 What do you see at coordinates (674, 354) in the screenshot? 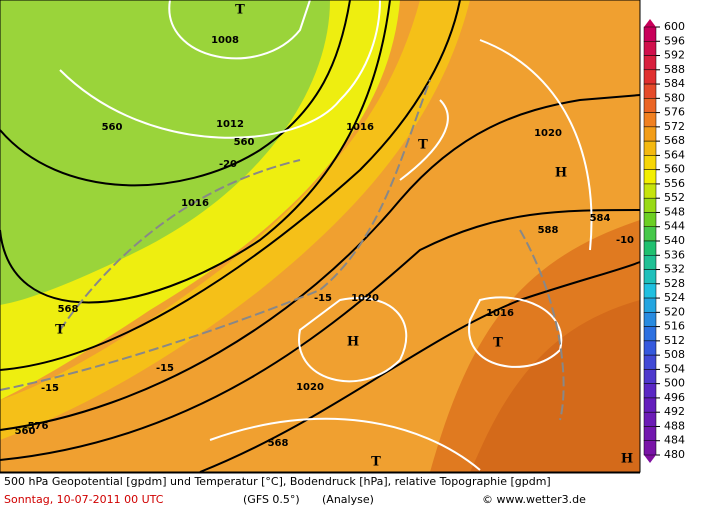
I see `legend-label: 508` at bounding box center [674, 354].